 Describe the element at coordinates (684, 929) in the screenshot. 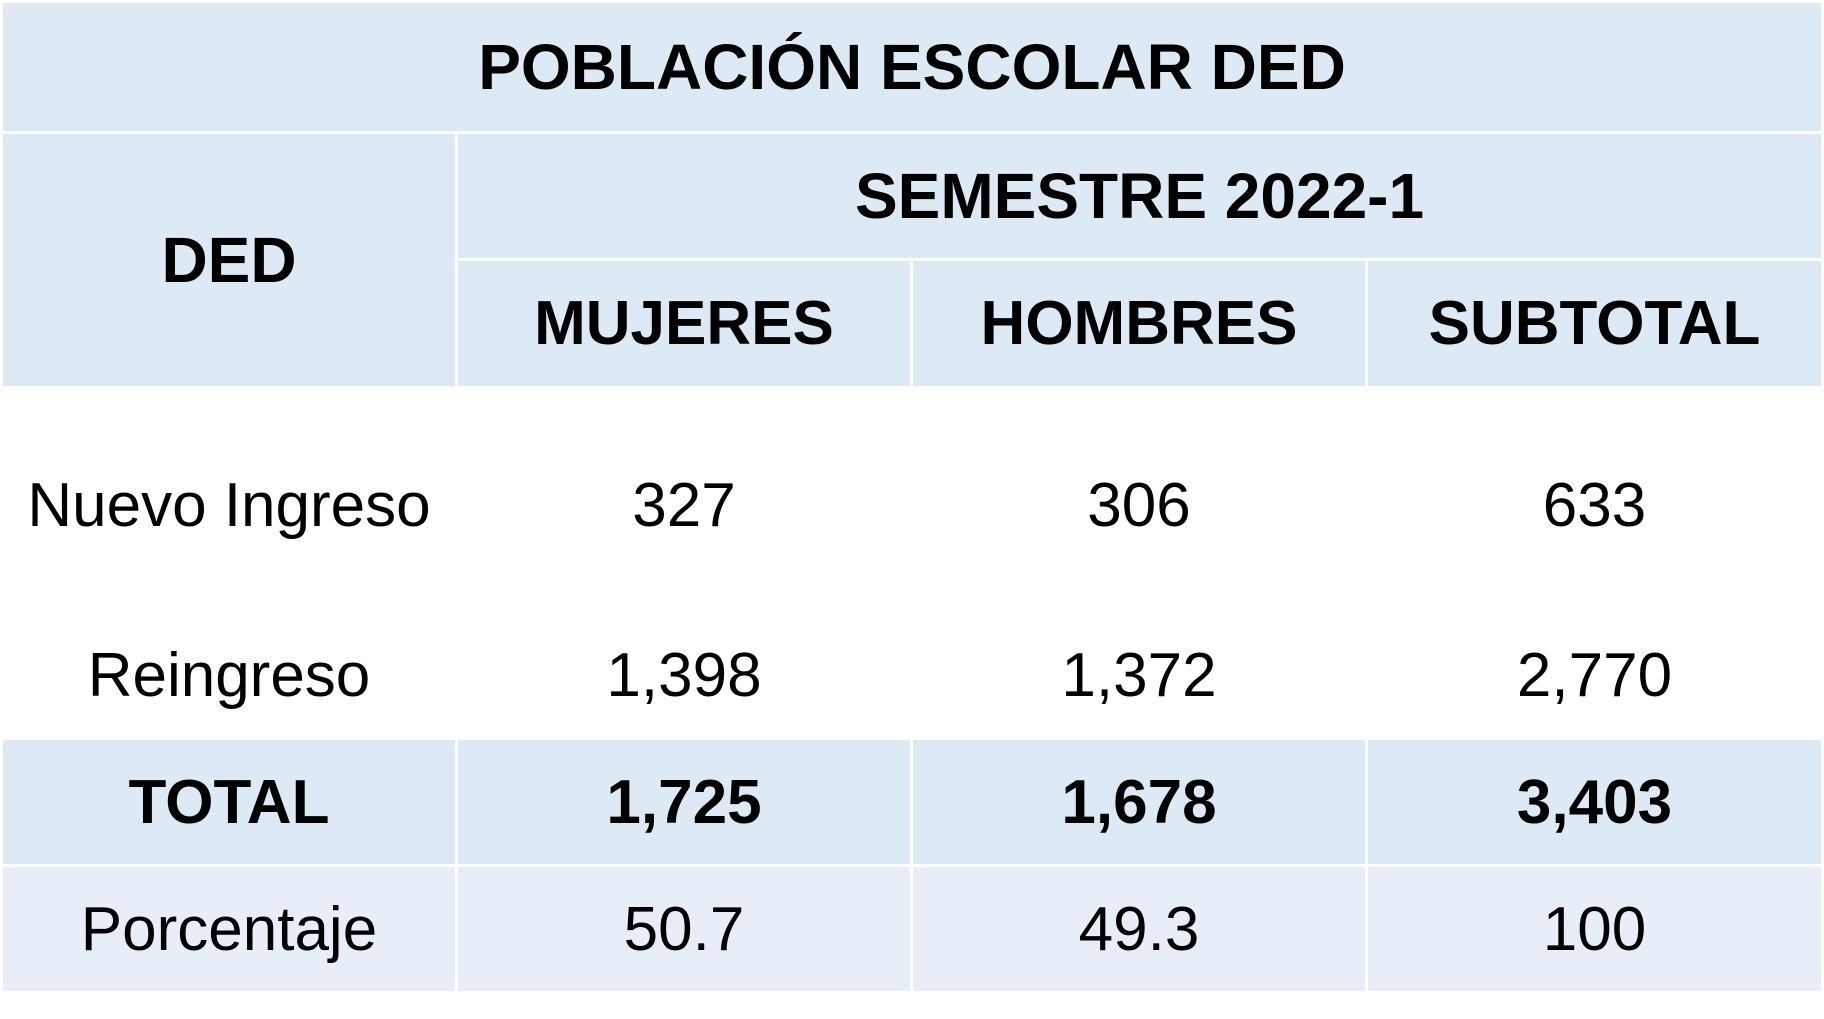

I see `cell-porcentaje-mujeres: 50.7` at that location.